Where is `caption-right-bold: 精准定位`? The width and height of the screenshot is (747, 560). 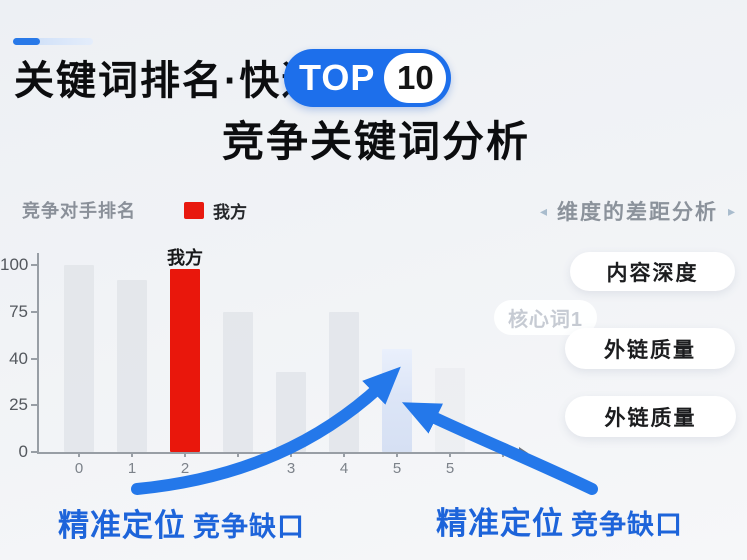 caption-right-bold: 精准定位 is located at coordinates (500, 523).